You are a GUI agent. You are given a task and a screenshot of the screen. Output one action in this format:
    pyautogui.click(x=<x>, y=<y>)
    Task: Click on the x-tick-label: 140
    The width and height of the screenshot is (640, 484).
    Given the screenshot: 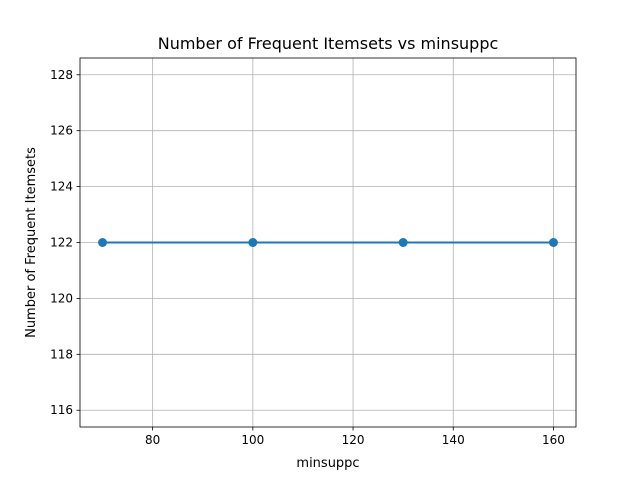 What is the action you would take?
    pyautogui.click(x=453, y=440)
    